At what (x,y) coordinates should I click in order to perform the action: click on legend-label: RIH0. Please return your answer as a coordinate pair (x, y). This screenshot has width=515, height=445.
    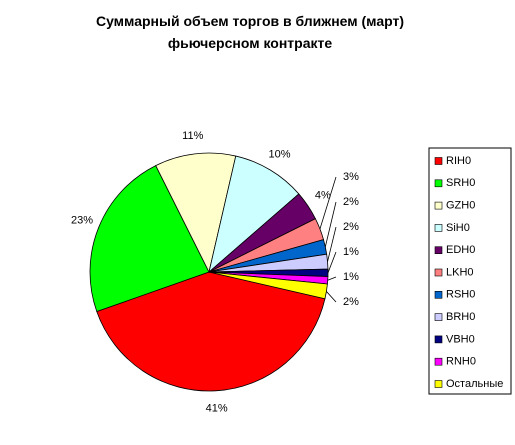
    Looking at the image, I should click on (458, 161).